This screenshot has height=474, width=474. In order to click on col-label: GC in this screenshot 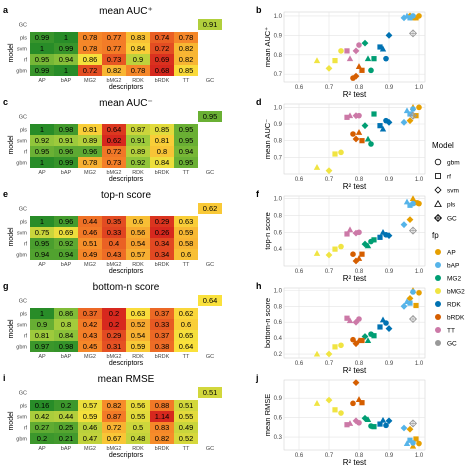, I will do `click(210, 357)`.